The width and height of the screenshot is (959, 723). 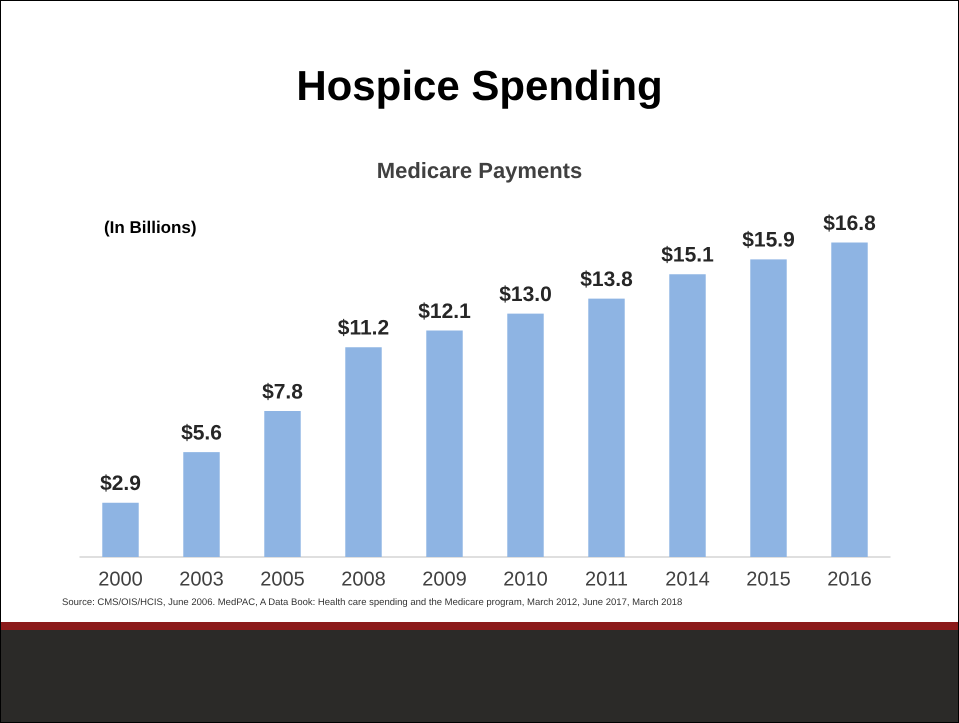 I want to click on data-label: $2.9, so click(x=120, y=483).